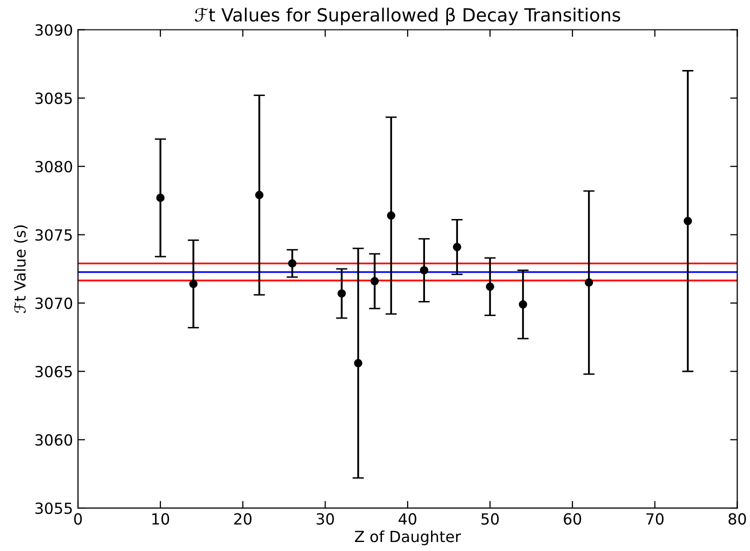  What do you see at coordinates (490, 519) in the screenshot?
I see `x-tick-label: 50` at bounding box center [490, 519].